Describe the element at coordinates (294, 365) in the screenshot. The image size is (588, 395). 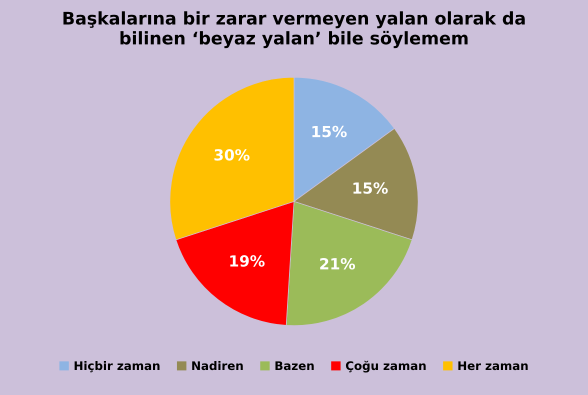
I see `legend-label: Bazen` at that location.